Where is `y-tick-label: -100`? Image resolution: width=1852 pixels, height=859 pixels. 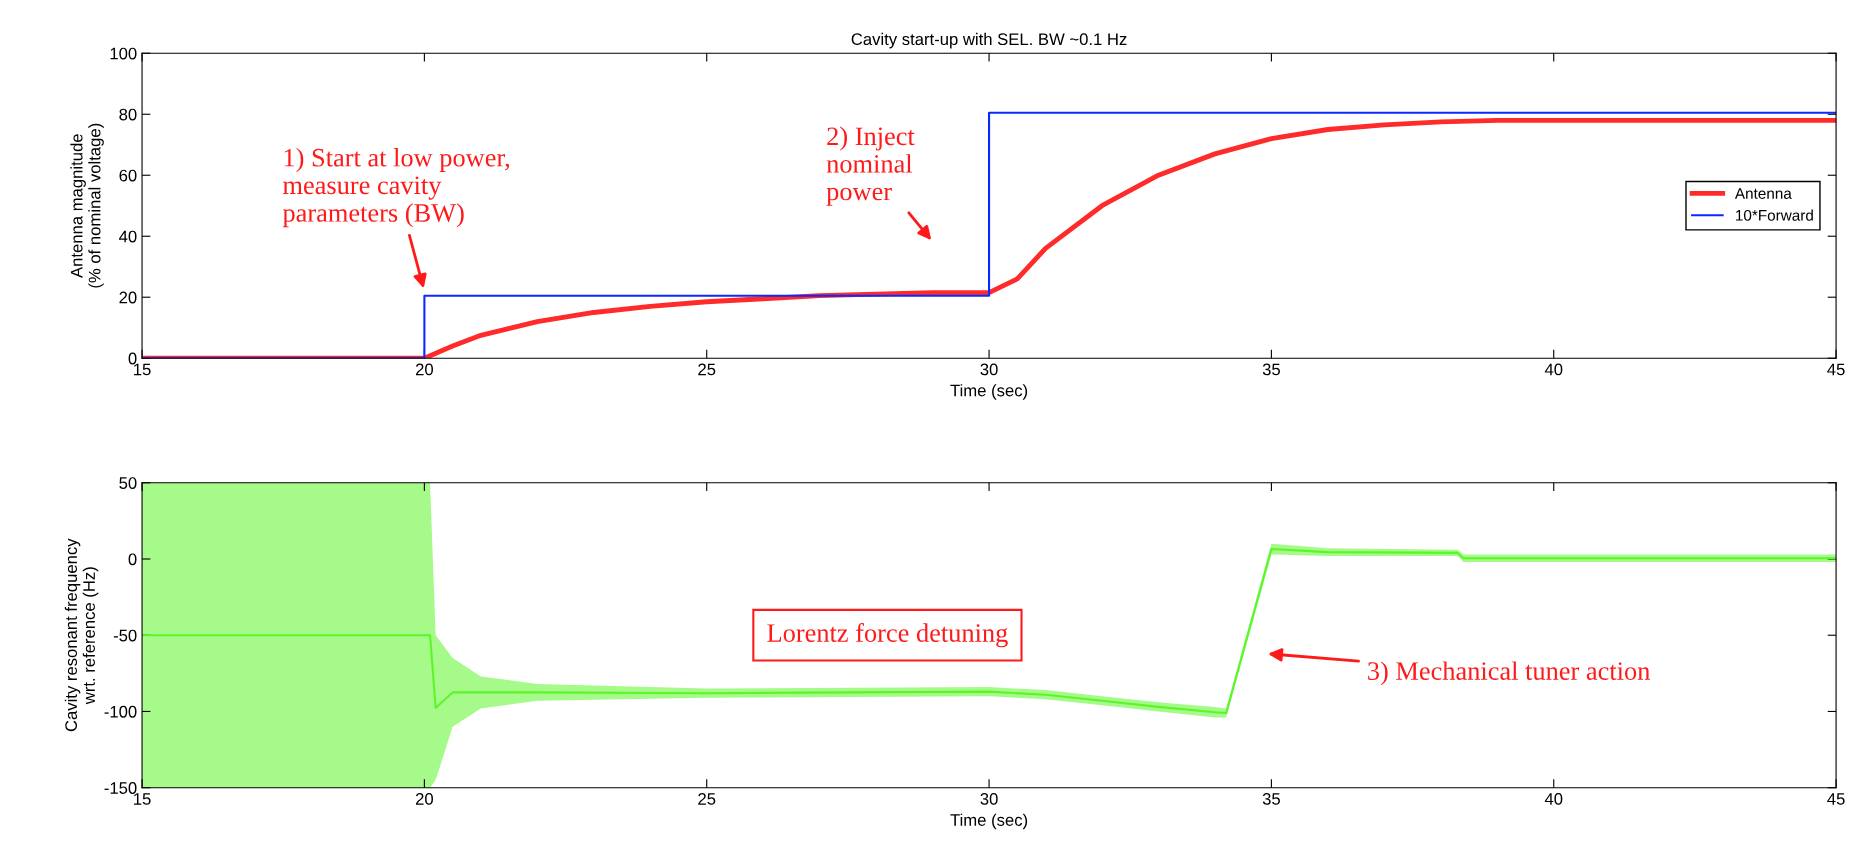 y-tick-label: -100 is located at coordinates (120, 711).